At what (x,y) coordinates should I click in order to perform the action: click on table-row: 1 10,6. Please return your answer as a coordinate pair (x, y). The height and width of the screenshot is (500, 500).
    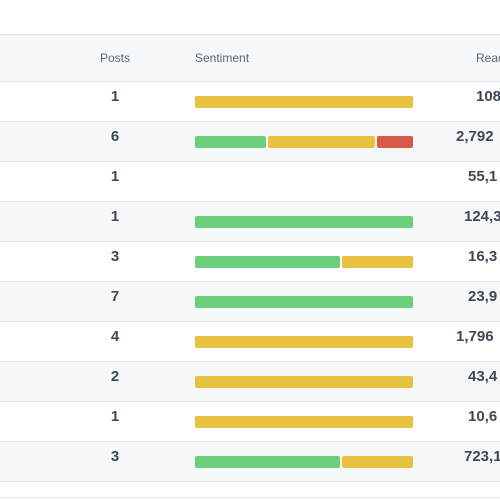
    Looking at the image, I should click on (250, 422).